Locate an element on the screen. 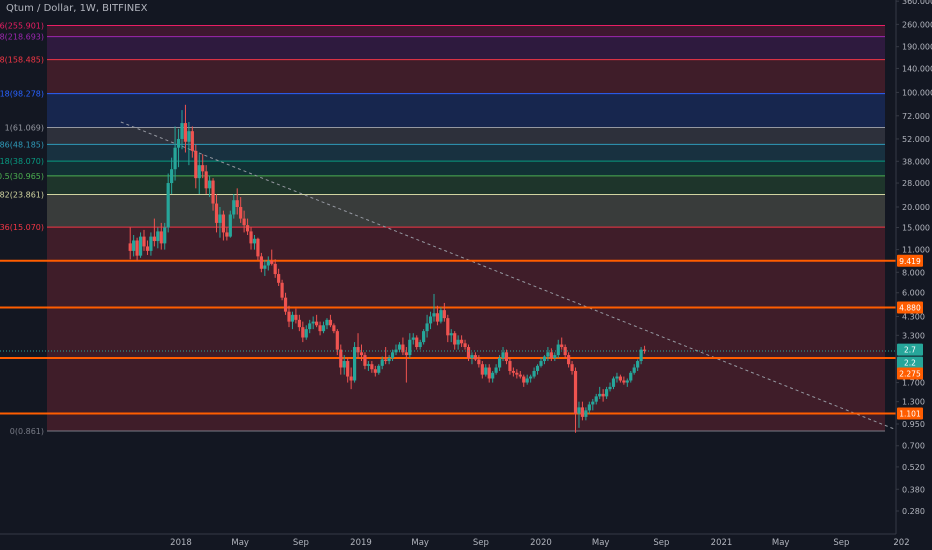 The height and width of the screenshot is (550, 932). price-tick-label: 0.280 is located at coordinates (913, 511).